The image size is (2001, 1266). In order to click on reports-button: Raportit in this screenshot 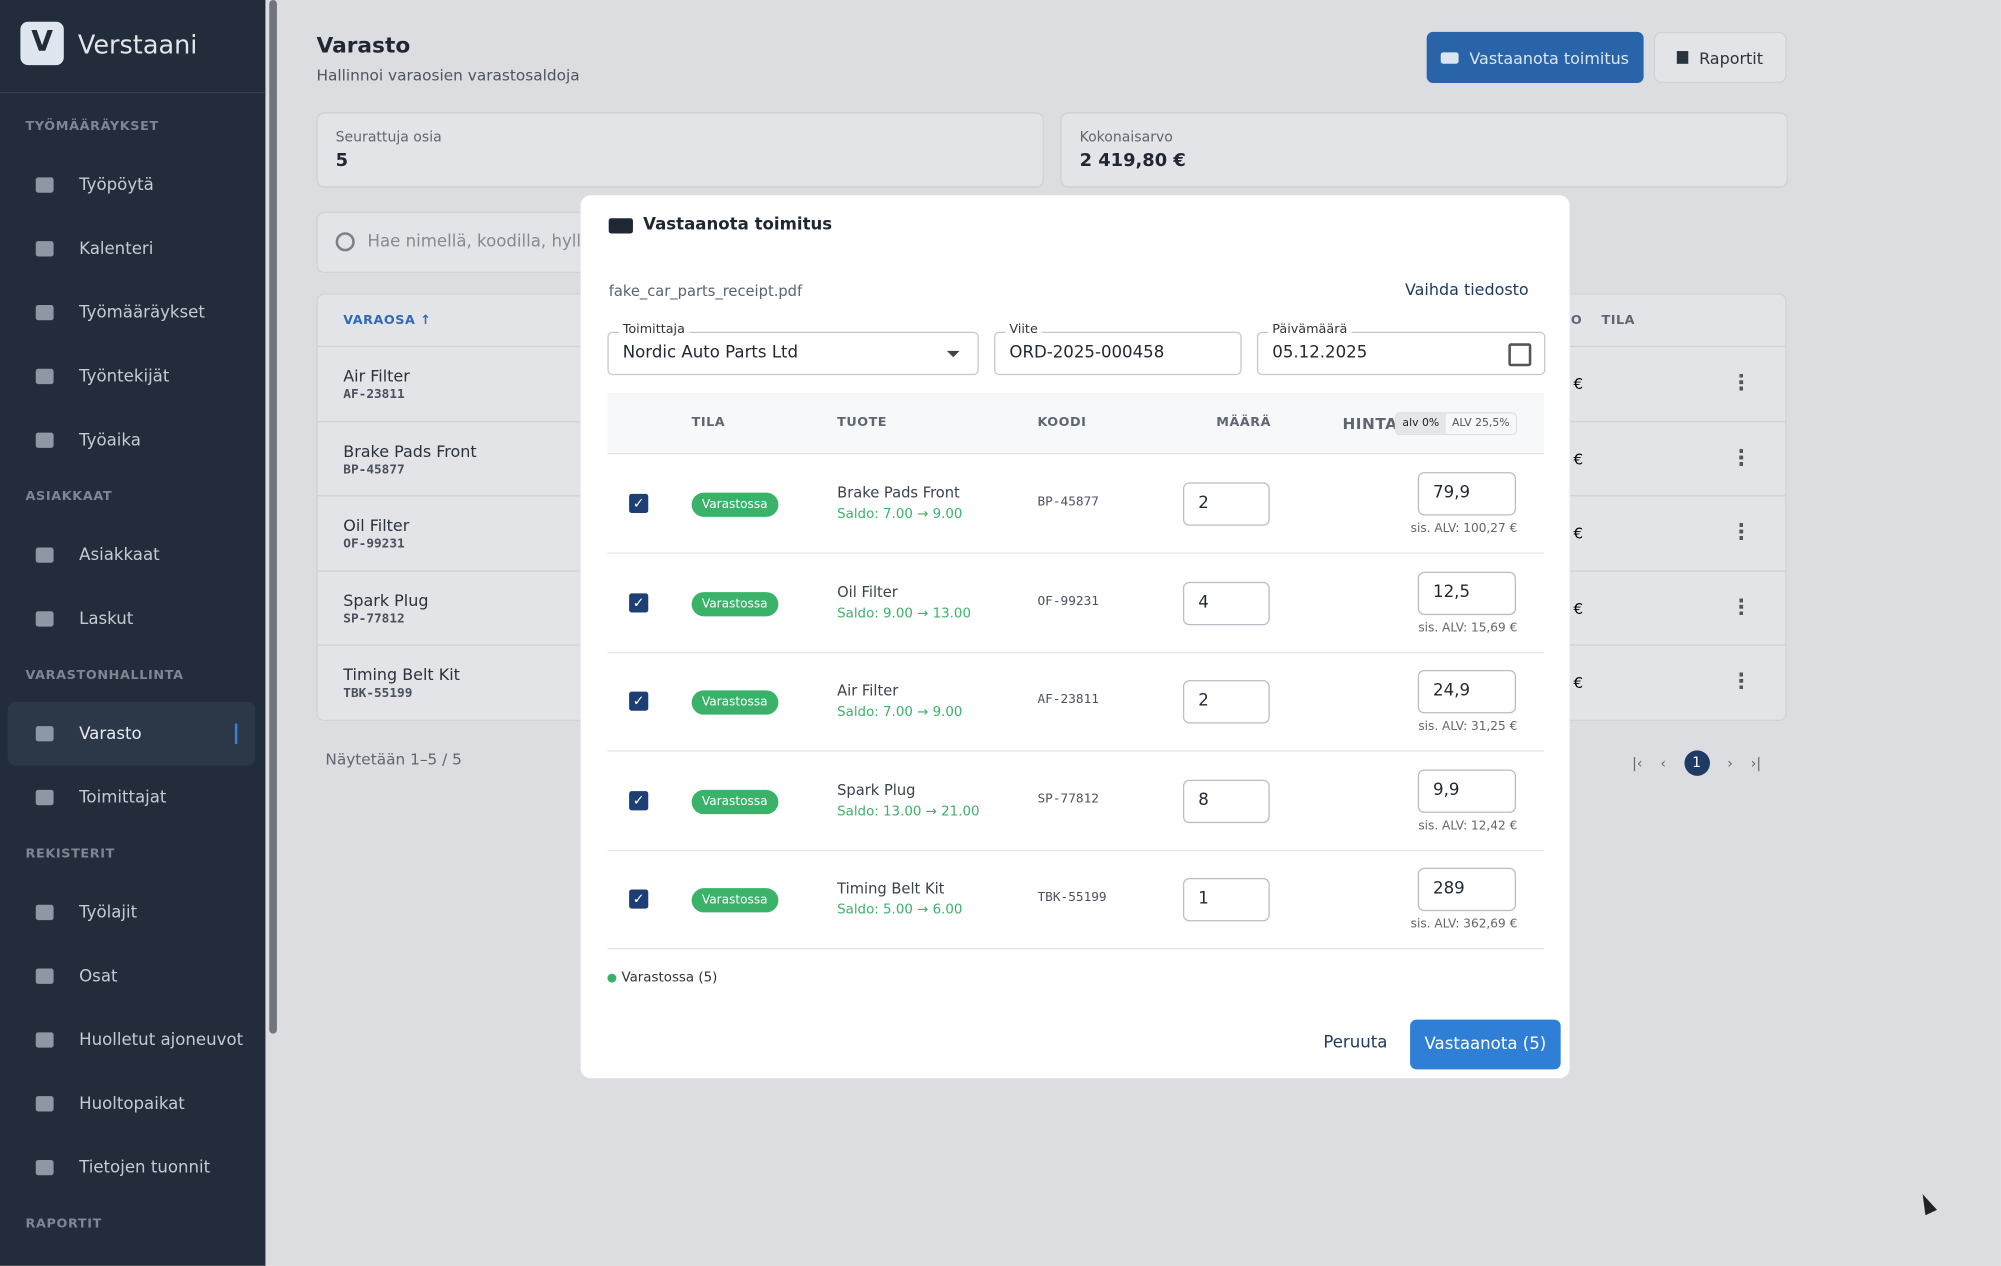, I will do `click(1720, 57)`.